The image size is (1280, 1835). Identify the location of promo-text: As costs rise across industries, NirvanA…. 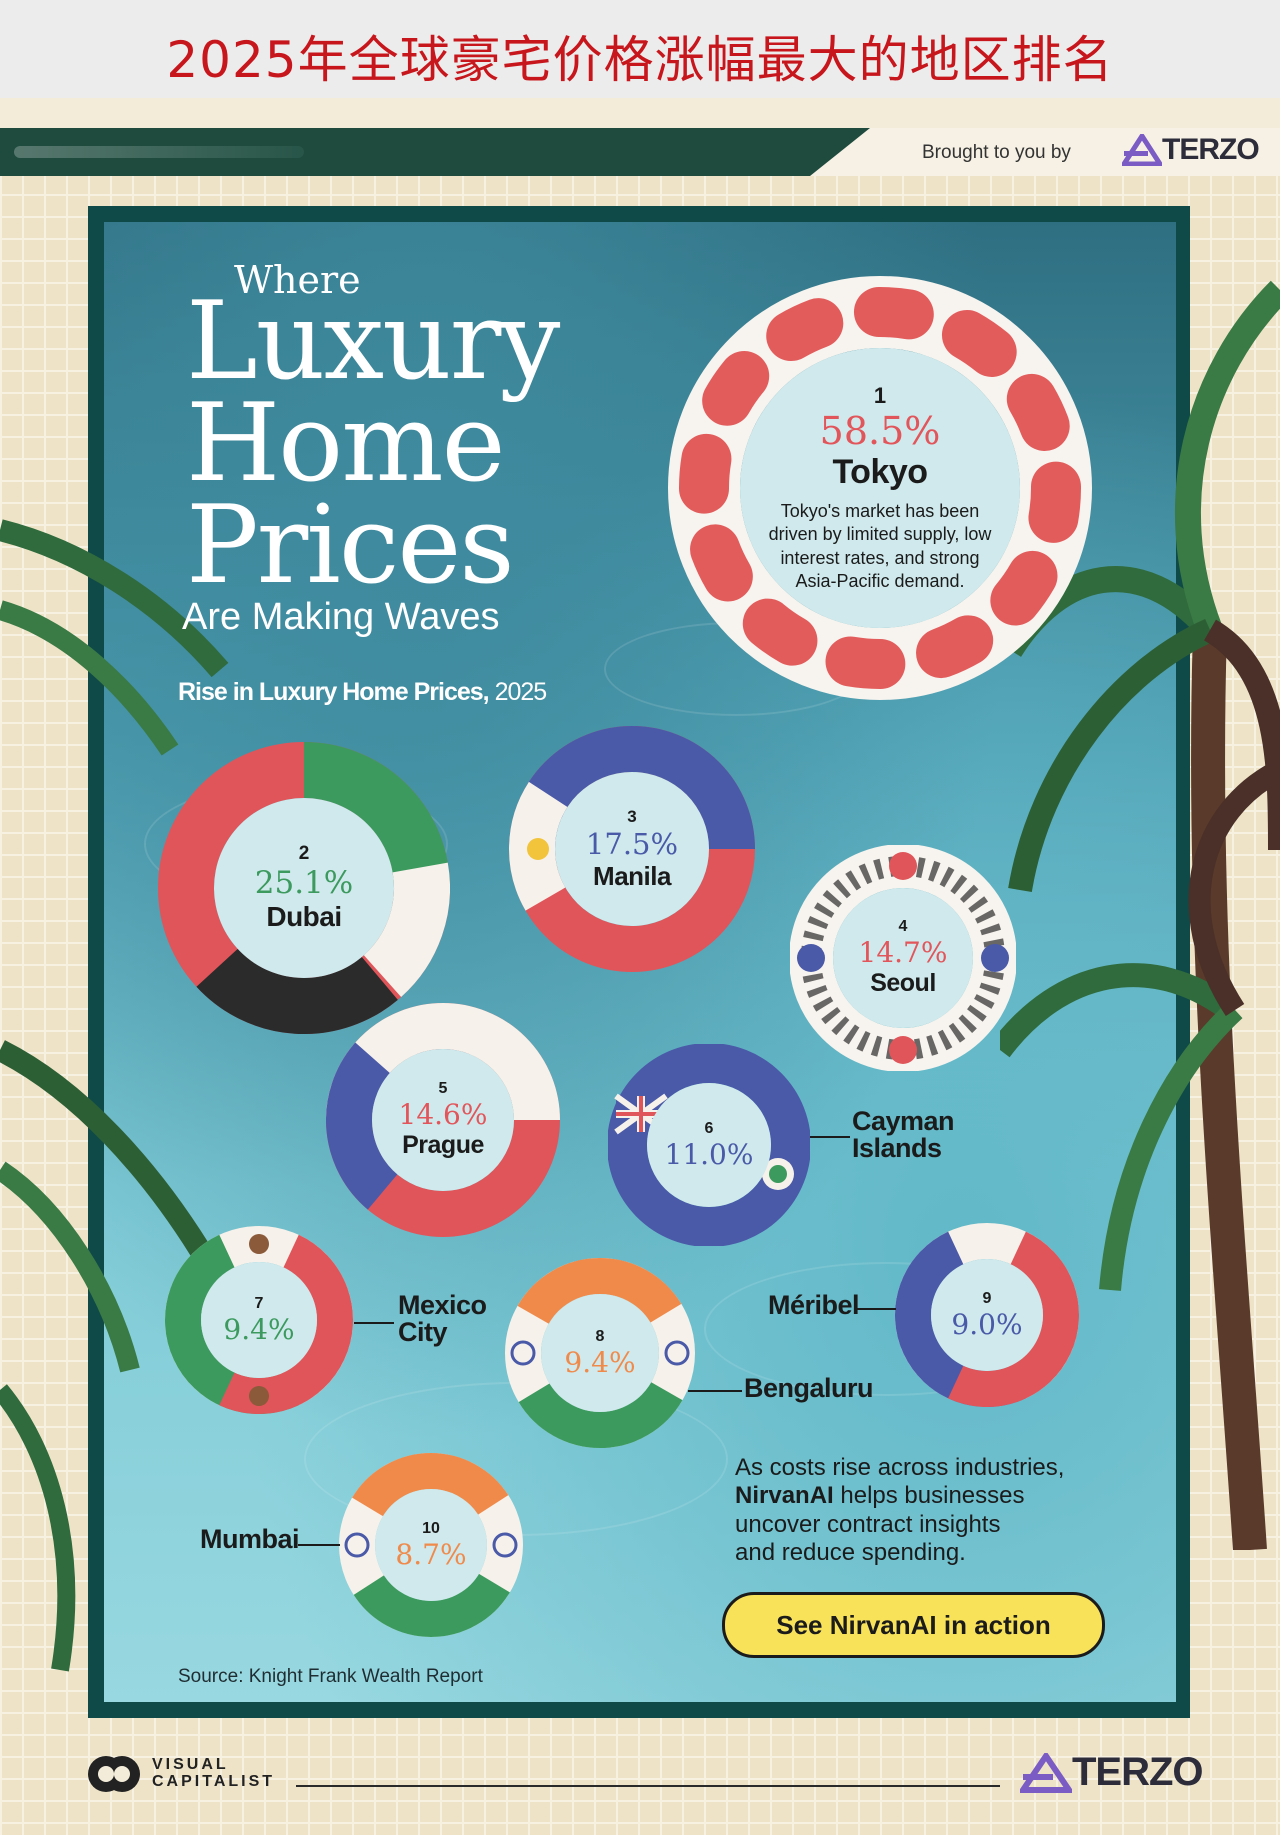
(935, 1510).